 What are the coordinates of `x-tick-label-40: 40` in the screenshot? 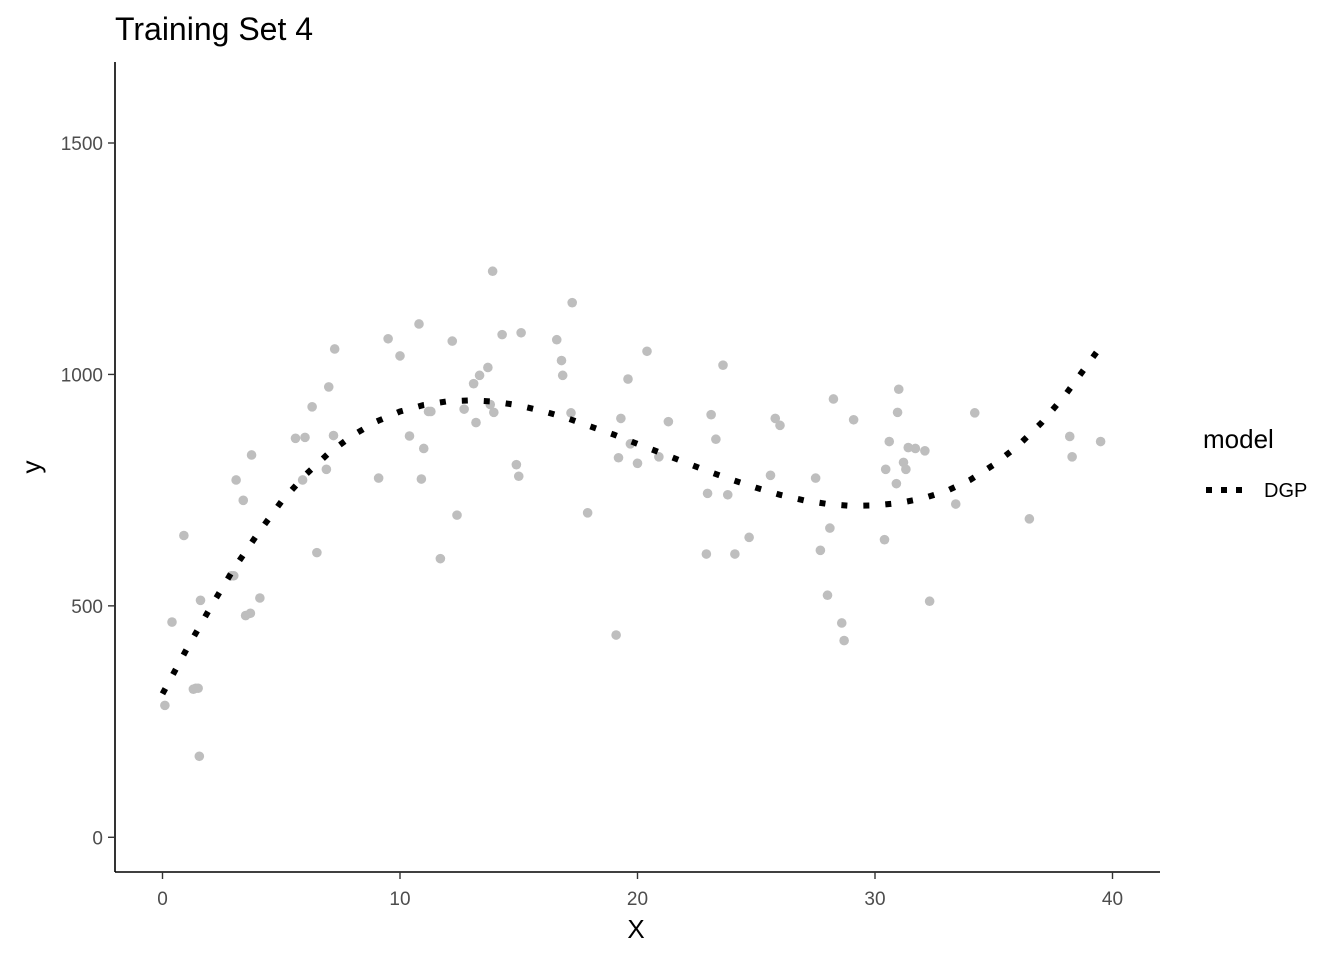 It's located at (1112, 899).